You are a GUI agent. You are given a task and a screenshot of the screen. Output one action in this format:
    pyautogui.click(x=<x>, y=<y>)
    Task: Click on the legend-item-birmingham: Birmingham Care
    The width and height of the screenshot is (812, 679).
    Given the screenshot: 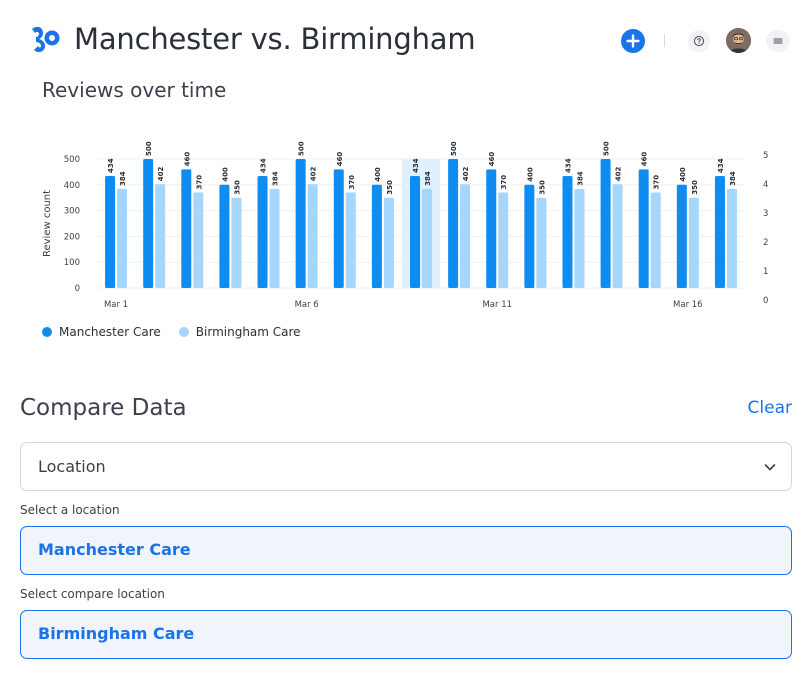 What is the action you would take?
    pyautogui.click(x=239, y=332)
    